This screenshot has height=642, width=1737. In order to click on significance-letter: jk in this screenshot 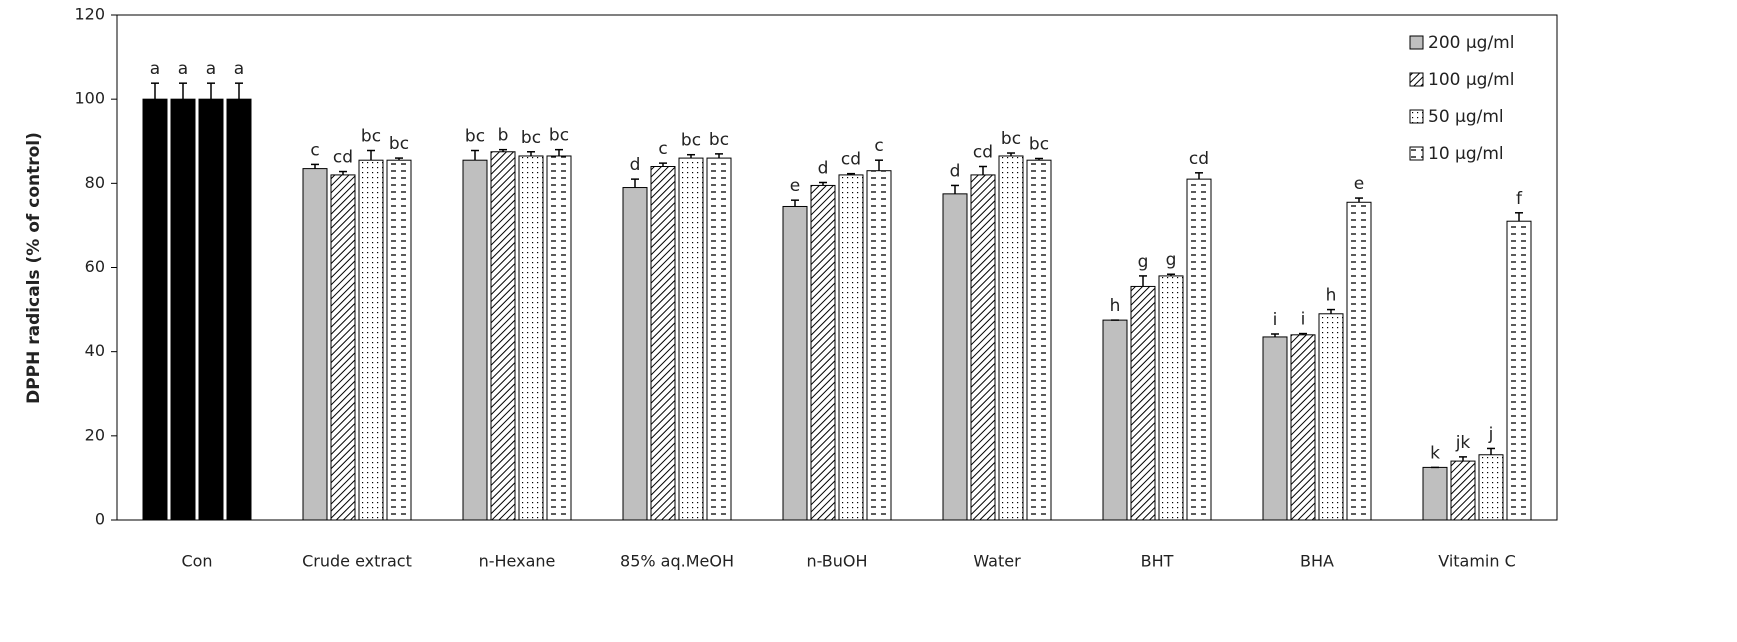, I will do `click(1463, 443)`.